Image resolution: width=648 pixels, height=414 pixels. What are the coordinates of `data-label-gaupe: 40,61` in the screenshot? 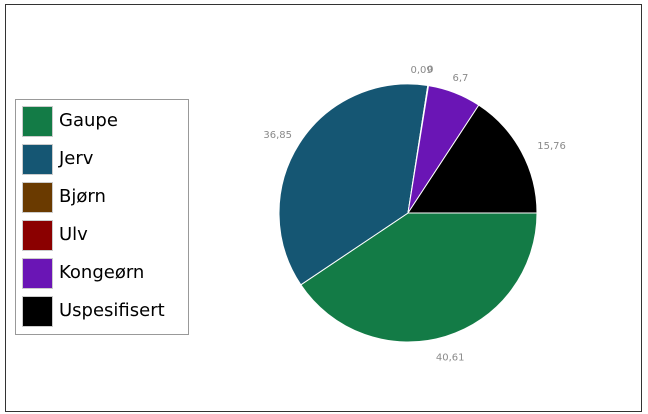 It's located at (450, 358).